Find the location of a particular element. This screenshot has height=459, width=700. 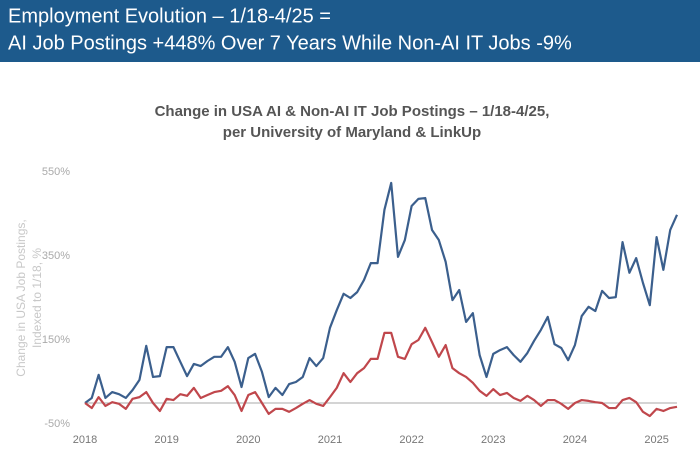

header-title: Employment Evolution – 1/18-4/25 = is located at coordinates (169, 16).